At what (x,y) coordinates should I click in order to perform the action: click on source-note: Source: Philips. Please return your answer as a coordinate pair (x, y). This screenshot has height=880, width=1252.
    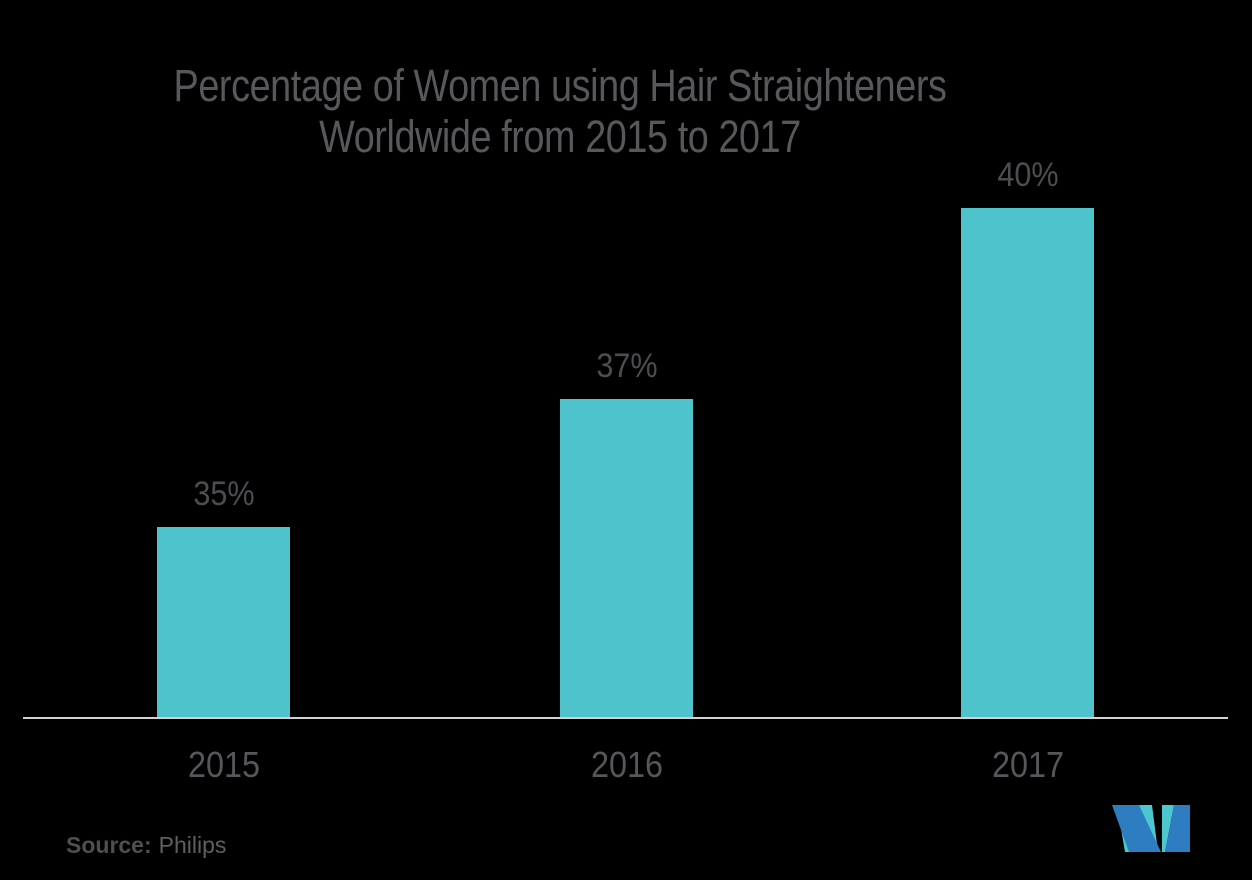
    Looking at the image, I should click on (146, 845).